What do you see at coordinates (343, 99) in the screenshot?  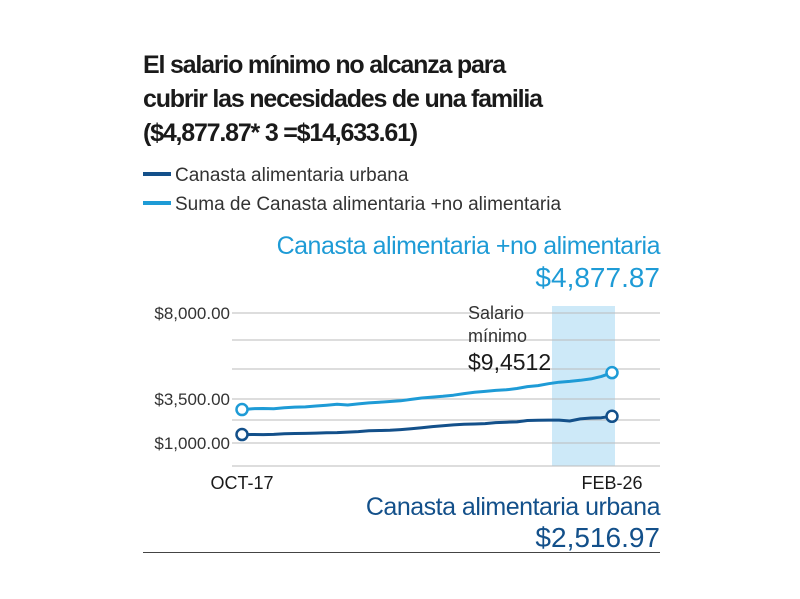 I see `title-line-2: cubrir las necesidades de una familia` at bounding box center [343, 99].